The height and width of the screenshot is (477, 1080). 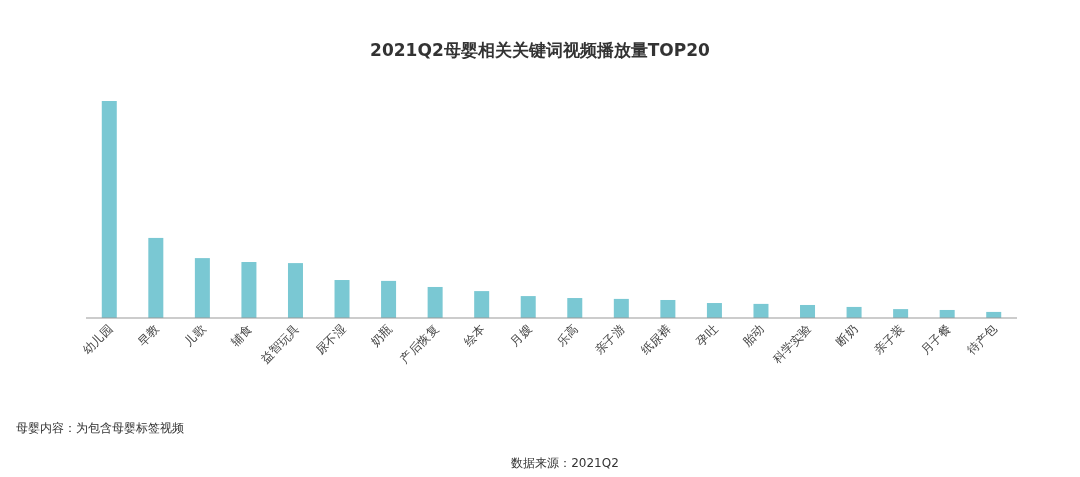 What do you see at coordinates (330, 340) in the screenshot?
I see `x-tick-label: 尿不湿` at bounding box center [330, 340].